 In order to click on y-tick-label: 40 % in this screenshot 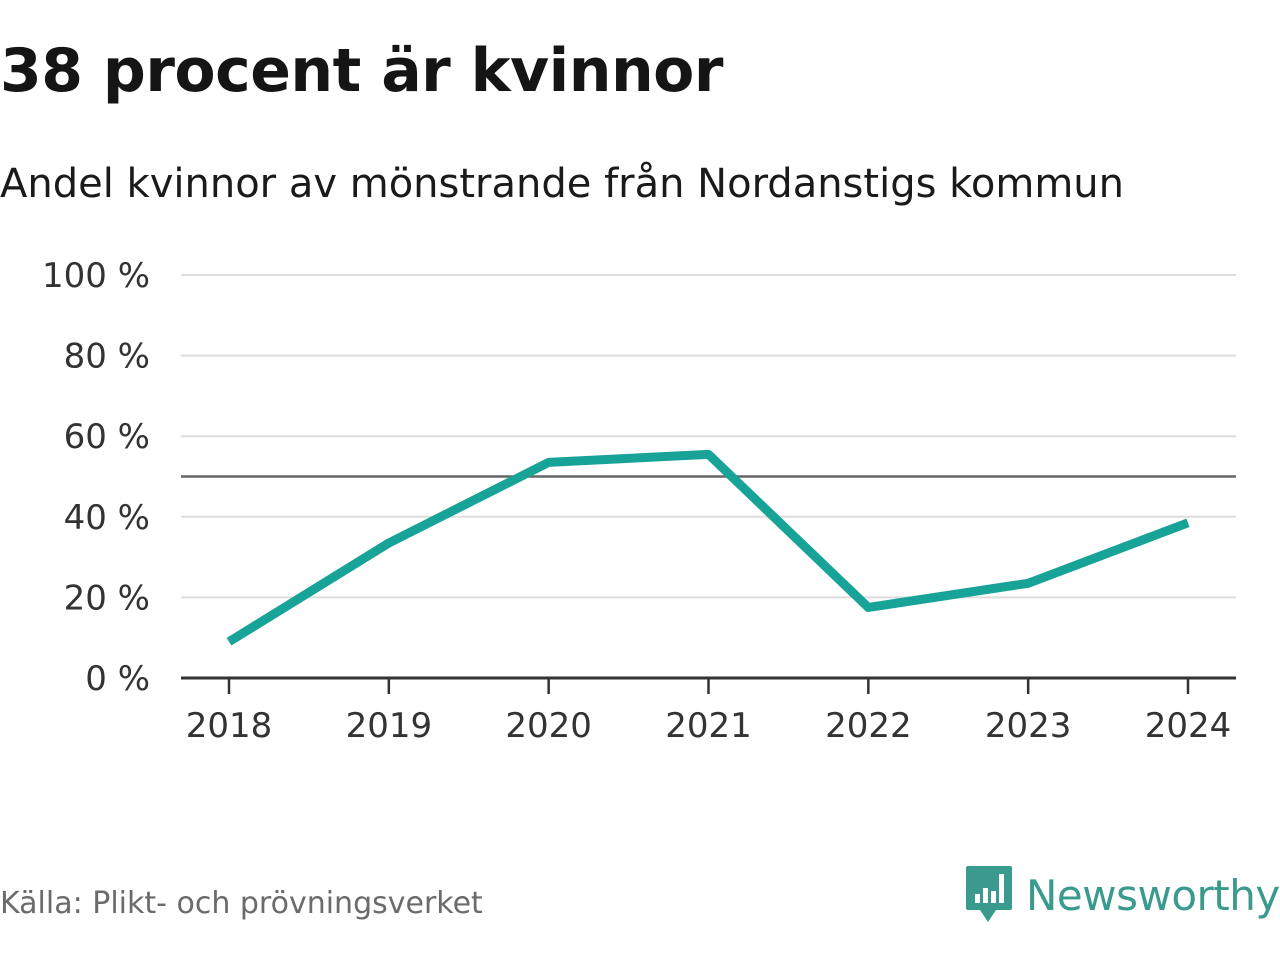, I will do `click(107, 518)`.